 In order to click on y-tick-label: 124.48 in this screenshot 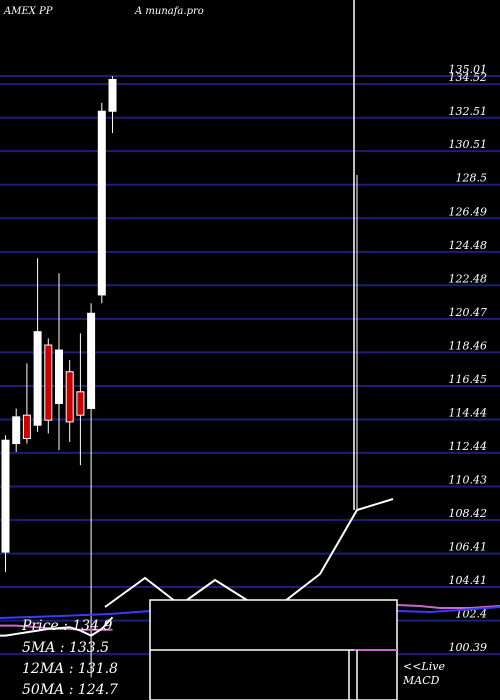, I will do `click(468, 245)`.